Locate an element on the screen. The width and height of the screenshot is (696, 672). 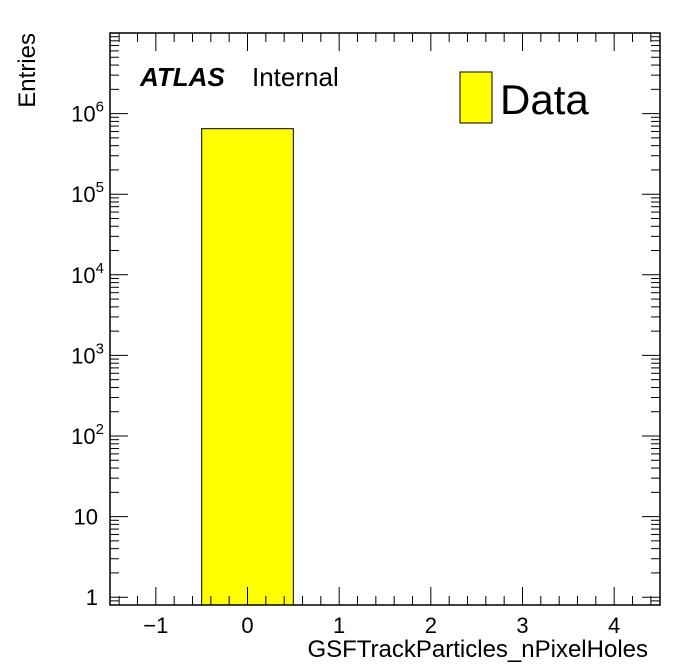
x-tick-label: 1 is located at coordinates (339, 625).